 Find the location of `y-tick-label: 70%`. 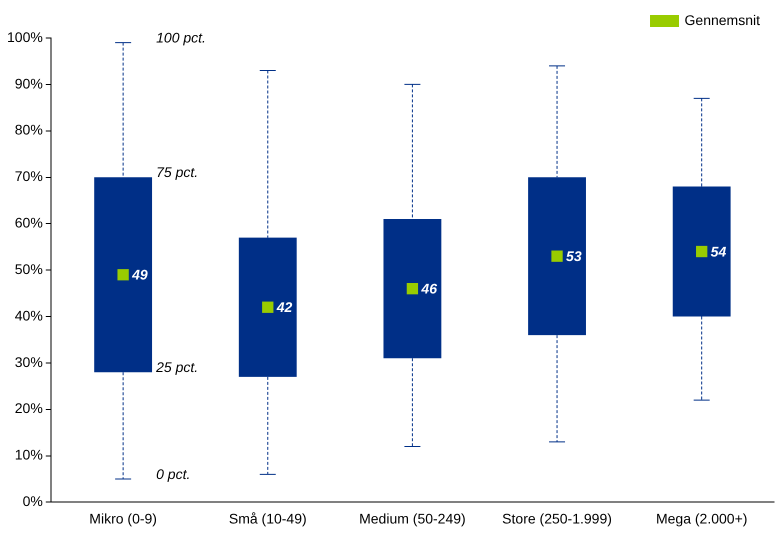

y-tick-label: 70% is located at coordinates (28, 176).